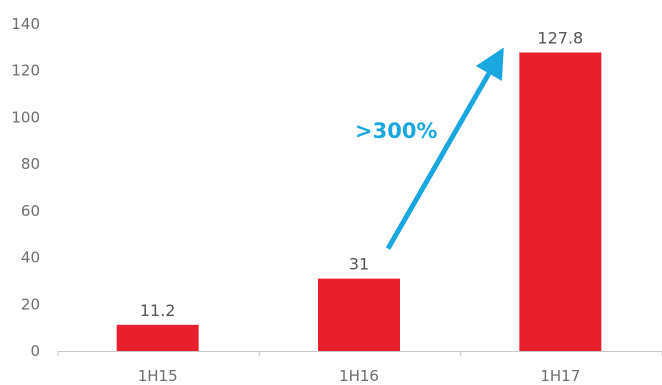 Image resolution: width=662 pixels, height=385 pixels. What do you see at coordinates (25, 187) in the screenshot?
I see `y-axis-ticks: 0 20 40 60 80 100 120 140` at bounding box center [25, 187].